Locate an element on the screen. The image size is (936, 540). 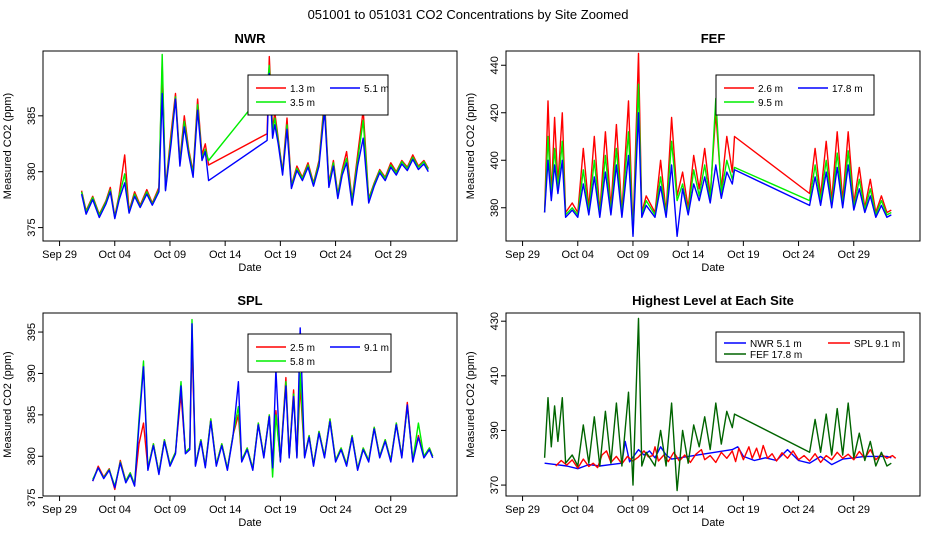
legend-label: 17.8 m is located at coordinates (847, 89).